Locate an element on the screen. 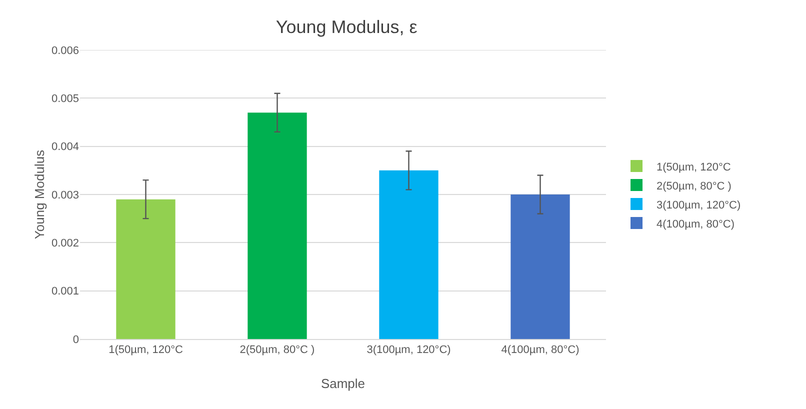 The image size is (806, 409). x-tick-label: 2(50µm, 80°C ) is located at coordinates (277, 350).